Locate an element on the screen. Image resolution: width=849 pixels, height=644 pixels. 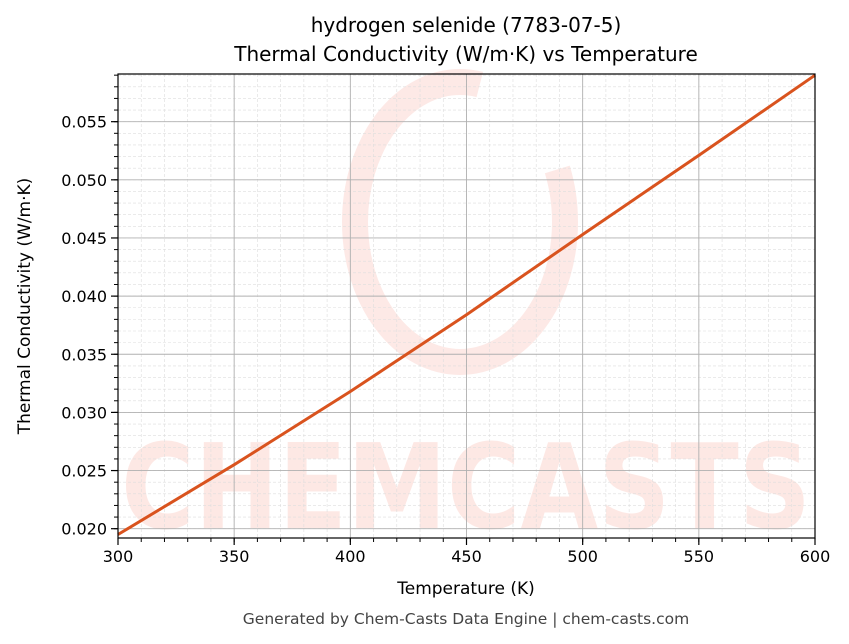
x-tick-label: 300 is located at coordinates (118, 556).